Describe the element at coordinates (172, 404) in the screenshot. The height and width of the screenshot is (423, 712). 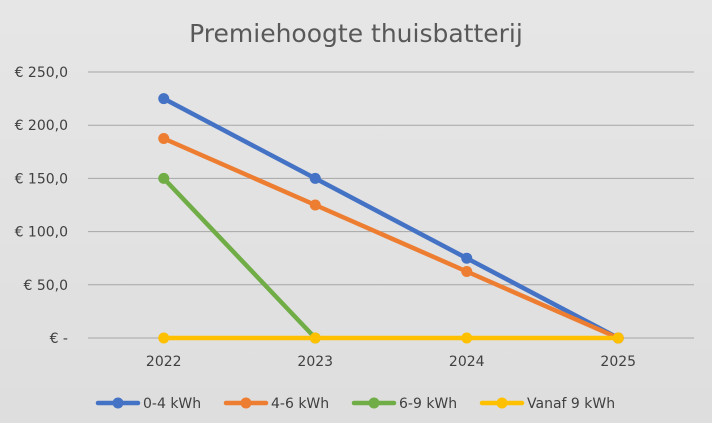
I see `legend-label: 0-4 kWh` at that location.